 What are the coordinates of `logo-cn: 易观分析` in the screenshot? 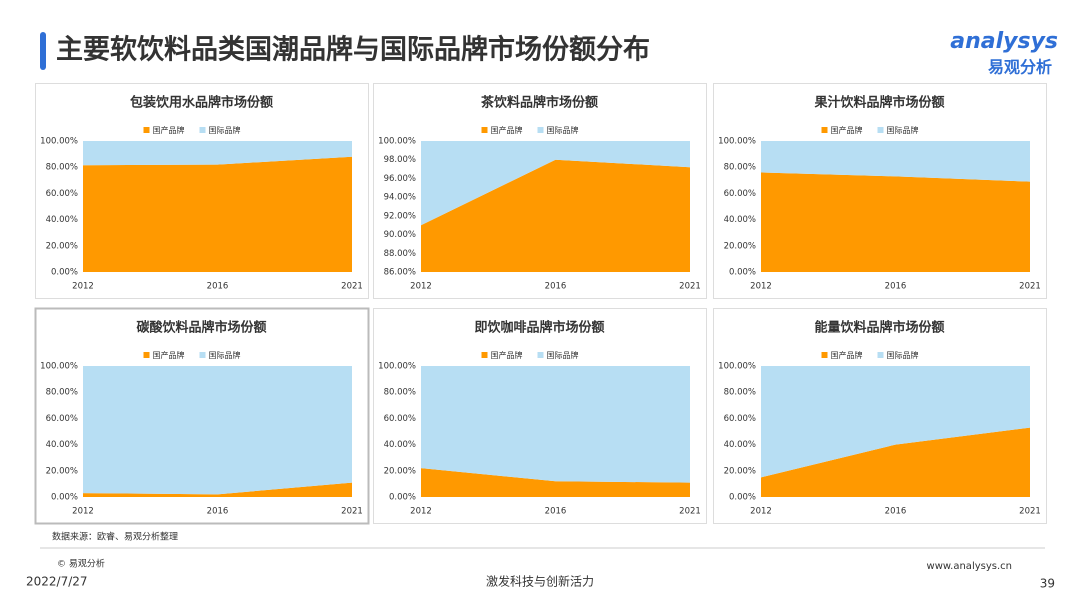 It's located at (1020, 67).